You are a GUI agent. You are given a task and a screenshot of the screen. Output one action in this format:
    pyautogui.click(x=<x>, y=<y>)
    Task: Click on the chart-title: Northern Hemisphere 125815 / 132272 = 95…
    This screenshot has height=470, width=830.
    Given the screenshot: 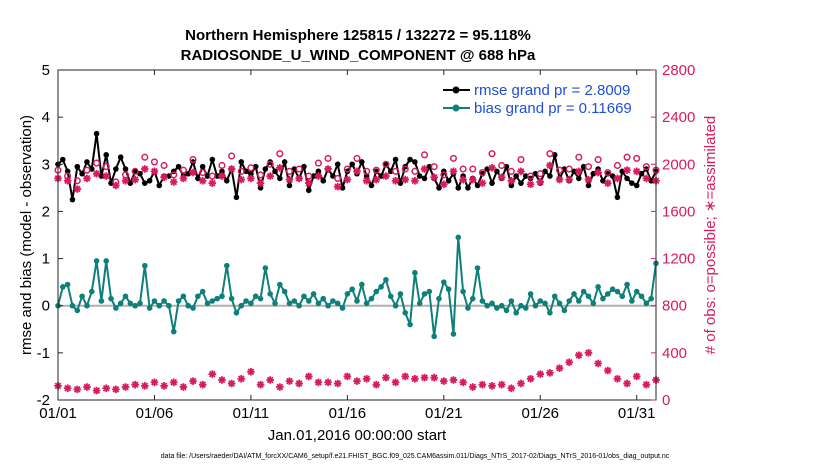 What is the action you would take?
    pyautogui.click(x=358, y=35)
    